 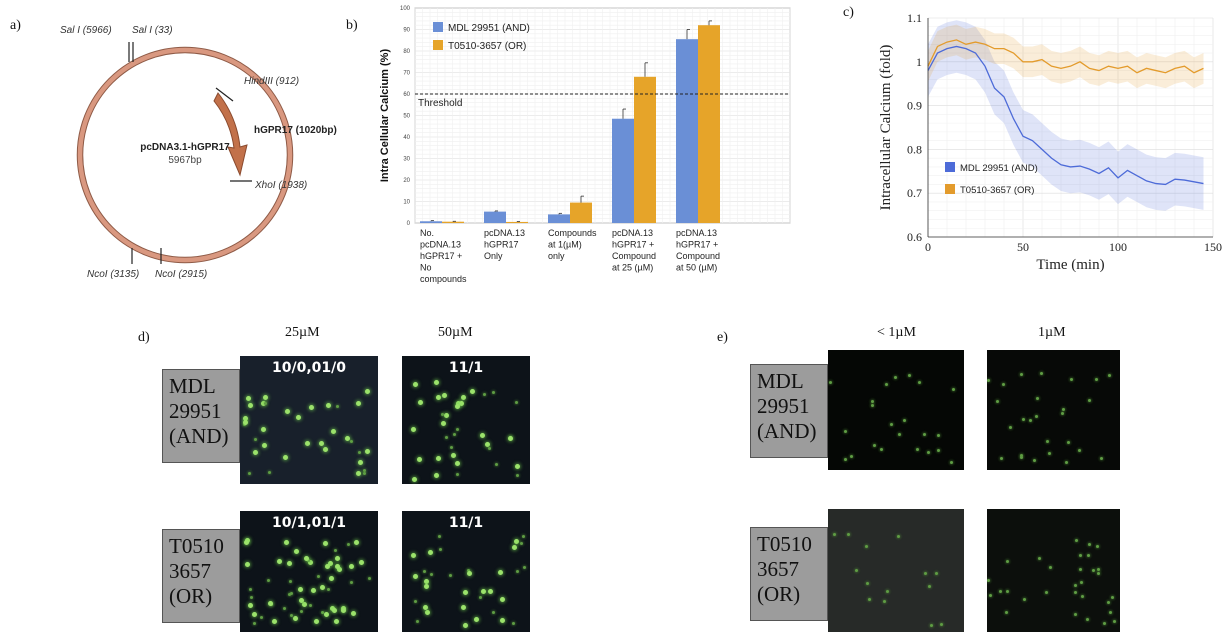 I want to click on line-ytick-label: 1.1, so click(x=914, y=18).